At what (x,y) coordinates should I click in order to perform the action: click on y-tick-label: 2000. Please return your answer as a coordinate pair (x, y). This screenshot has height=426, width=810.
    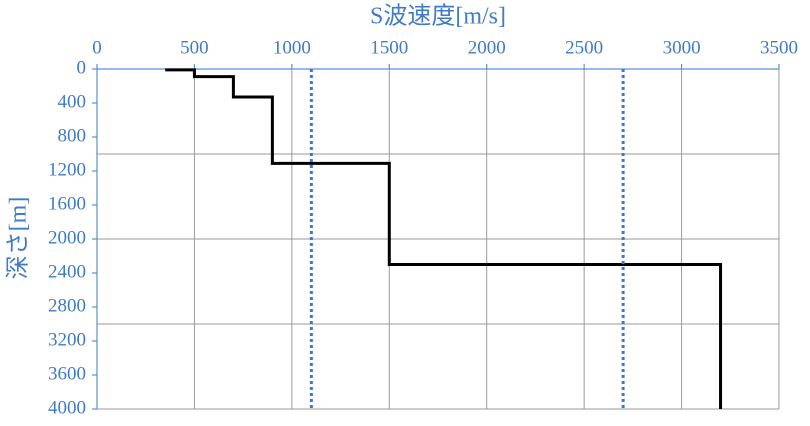
    Looking at the image, I should click on (67, 237).